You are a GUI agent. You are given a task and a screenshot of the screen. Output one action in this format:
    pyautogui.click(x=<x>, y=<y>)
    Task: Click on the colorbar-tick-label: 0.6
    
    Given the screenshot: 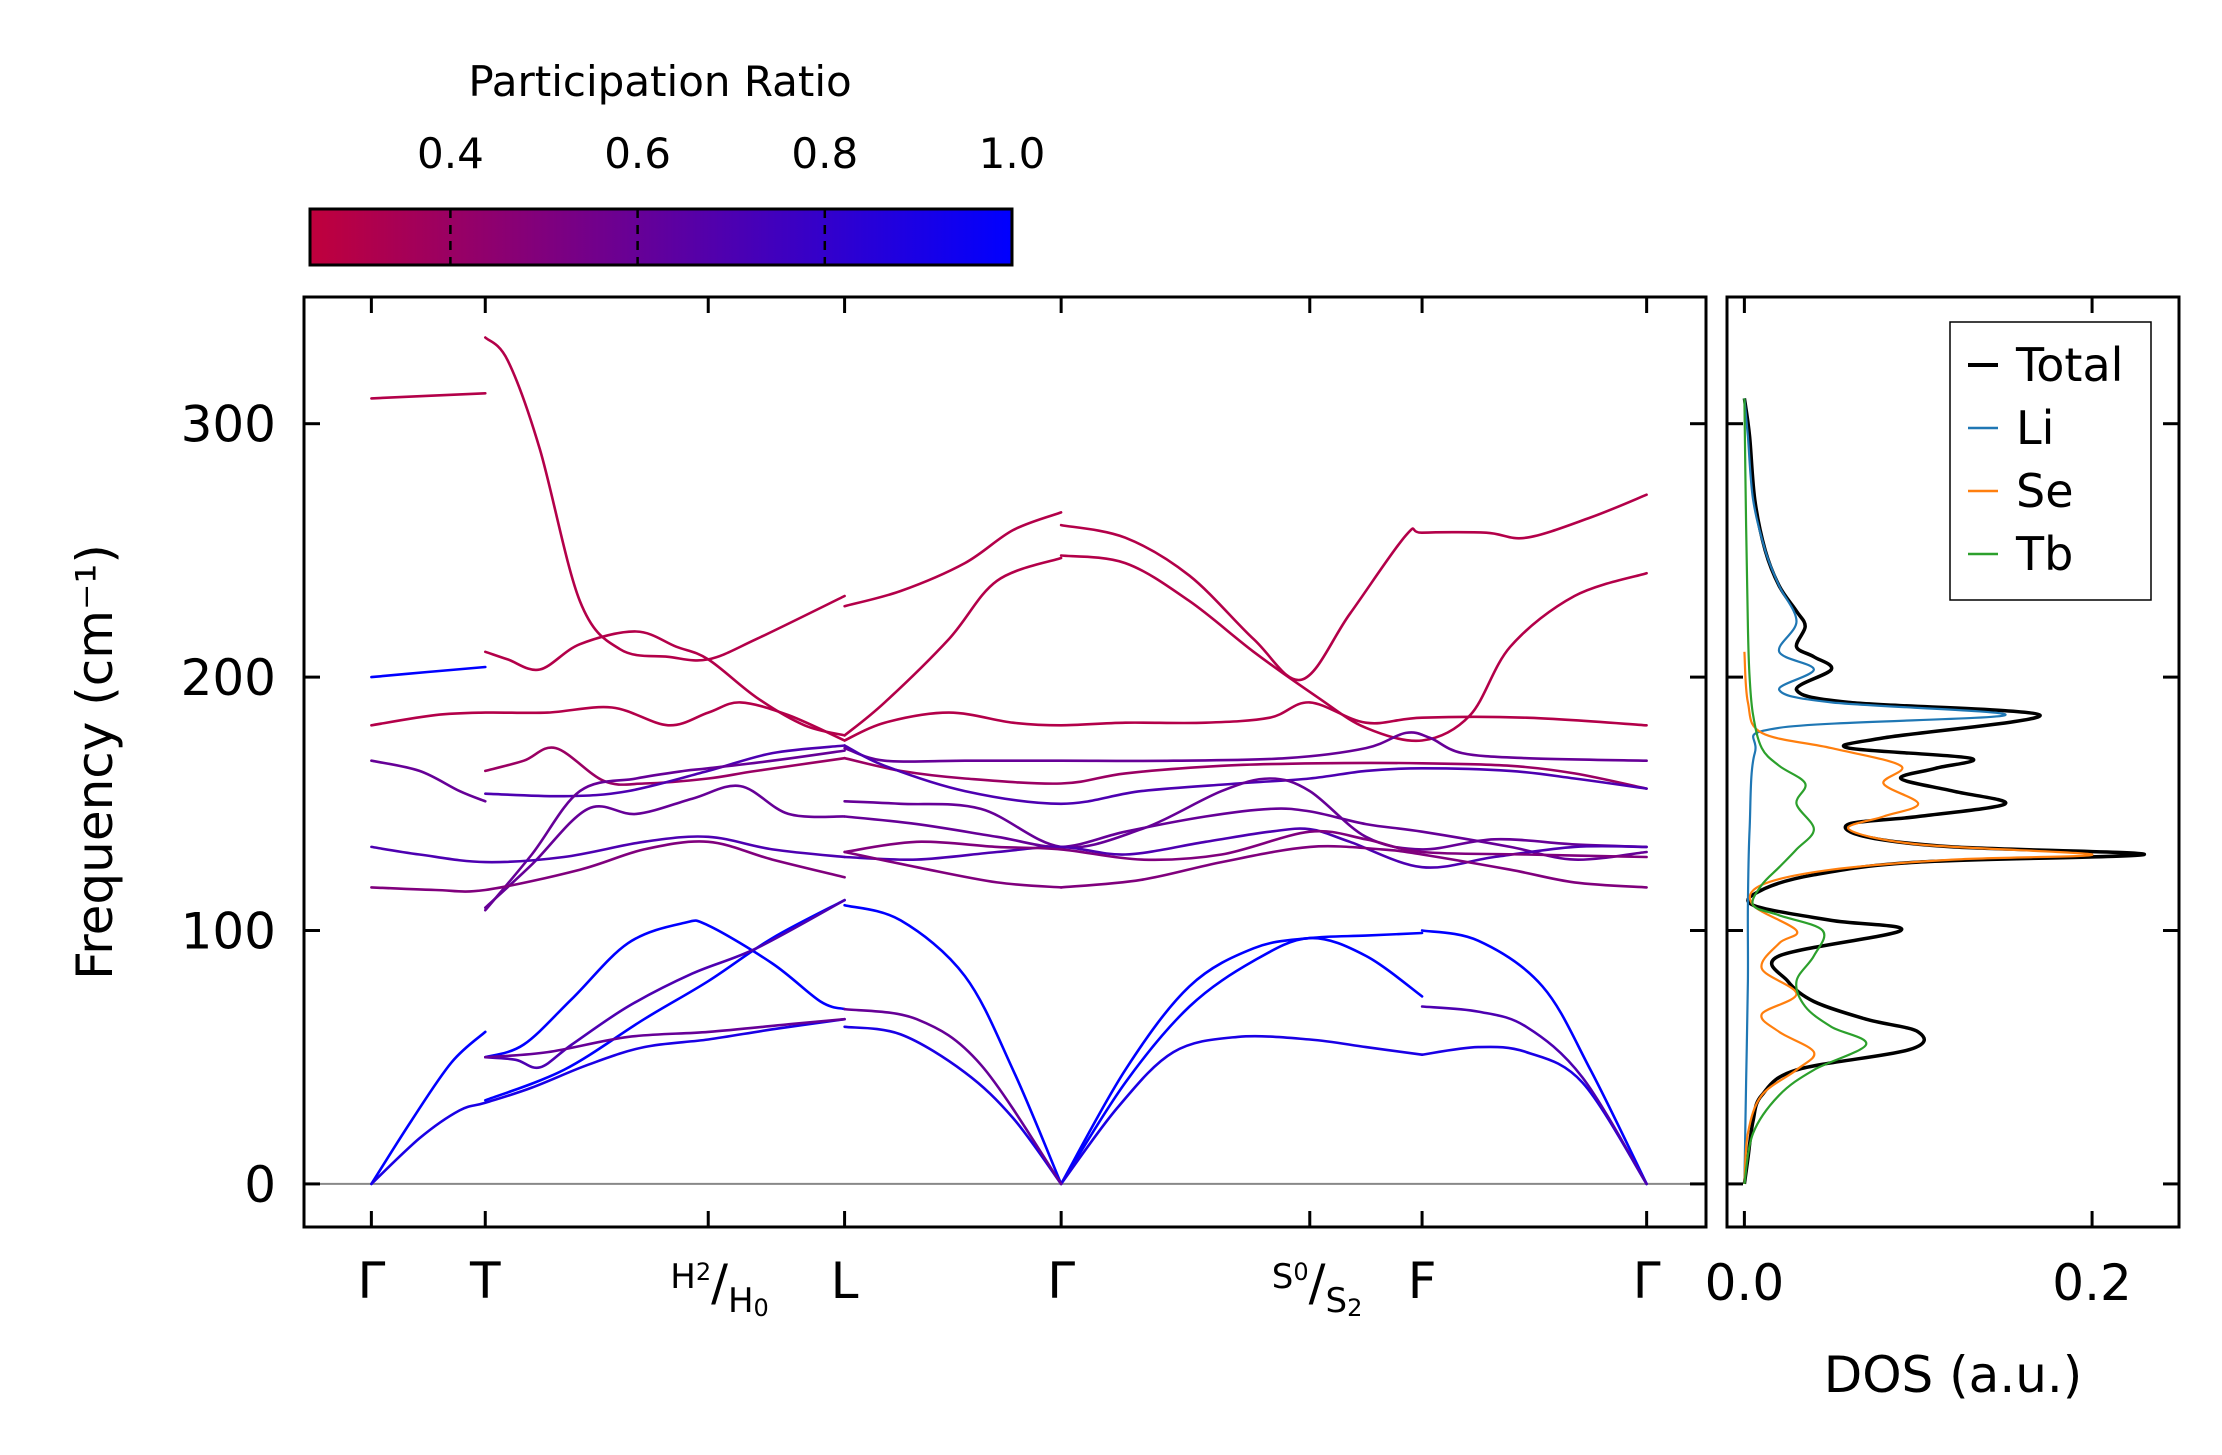 What is the action you would take?
    pyautogui.click(x=637, y=153)
    